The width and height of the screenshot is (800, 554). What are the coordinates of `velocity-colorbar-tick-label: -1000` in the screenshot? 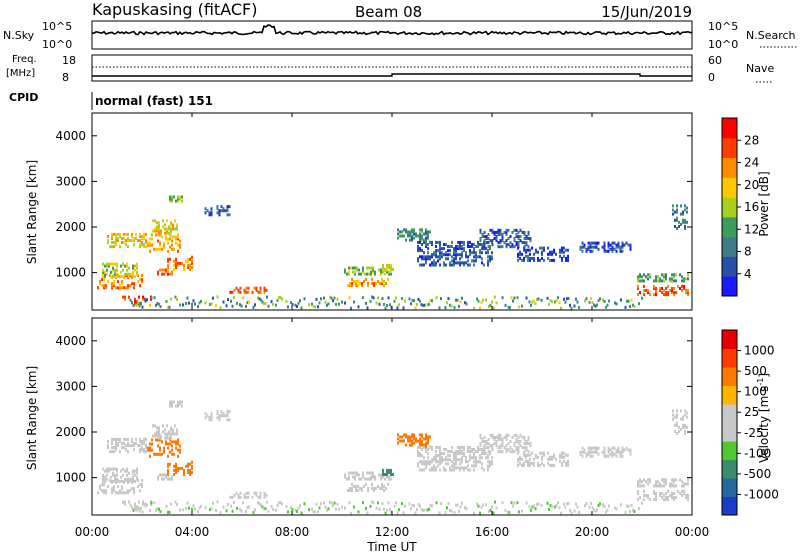 It's located at (761, 494).